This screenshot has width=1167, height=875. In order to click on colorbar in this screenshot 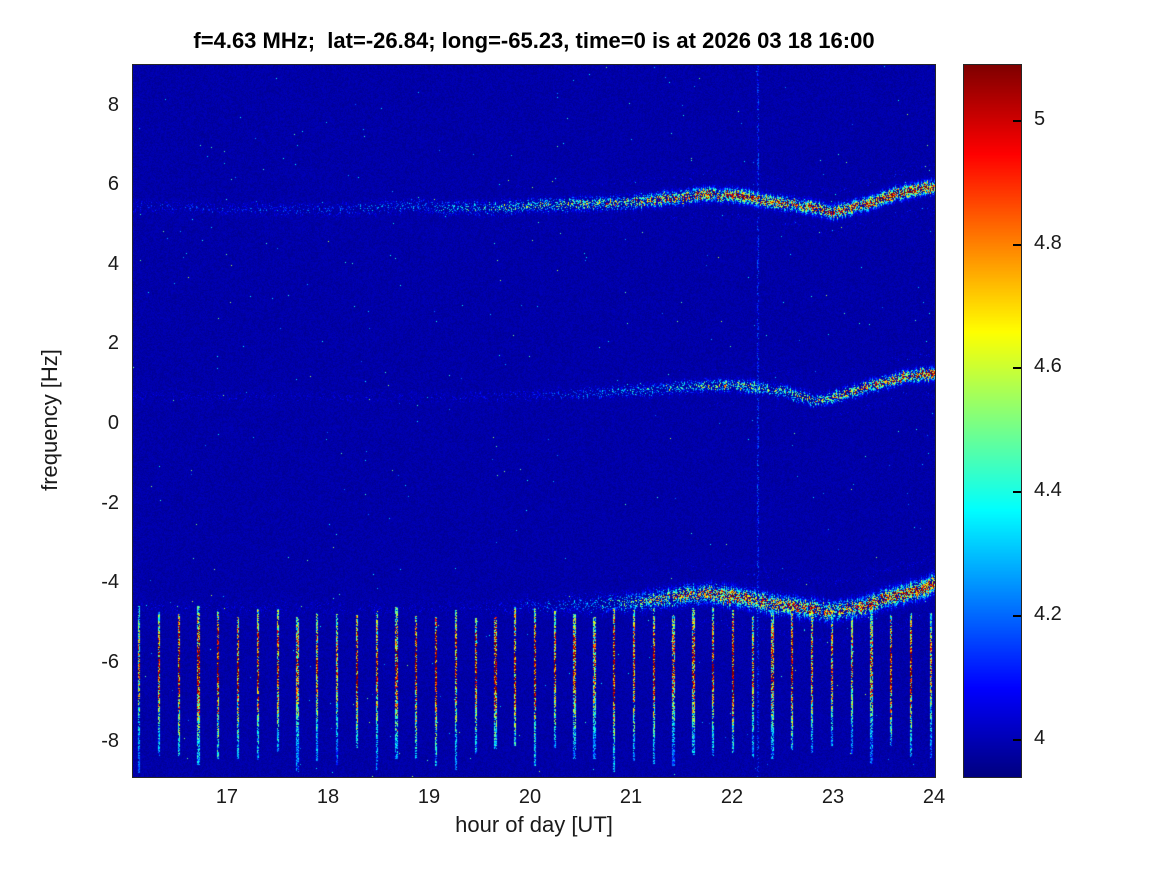, I will do `click(992, 421)`.